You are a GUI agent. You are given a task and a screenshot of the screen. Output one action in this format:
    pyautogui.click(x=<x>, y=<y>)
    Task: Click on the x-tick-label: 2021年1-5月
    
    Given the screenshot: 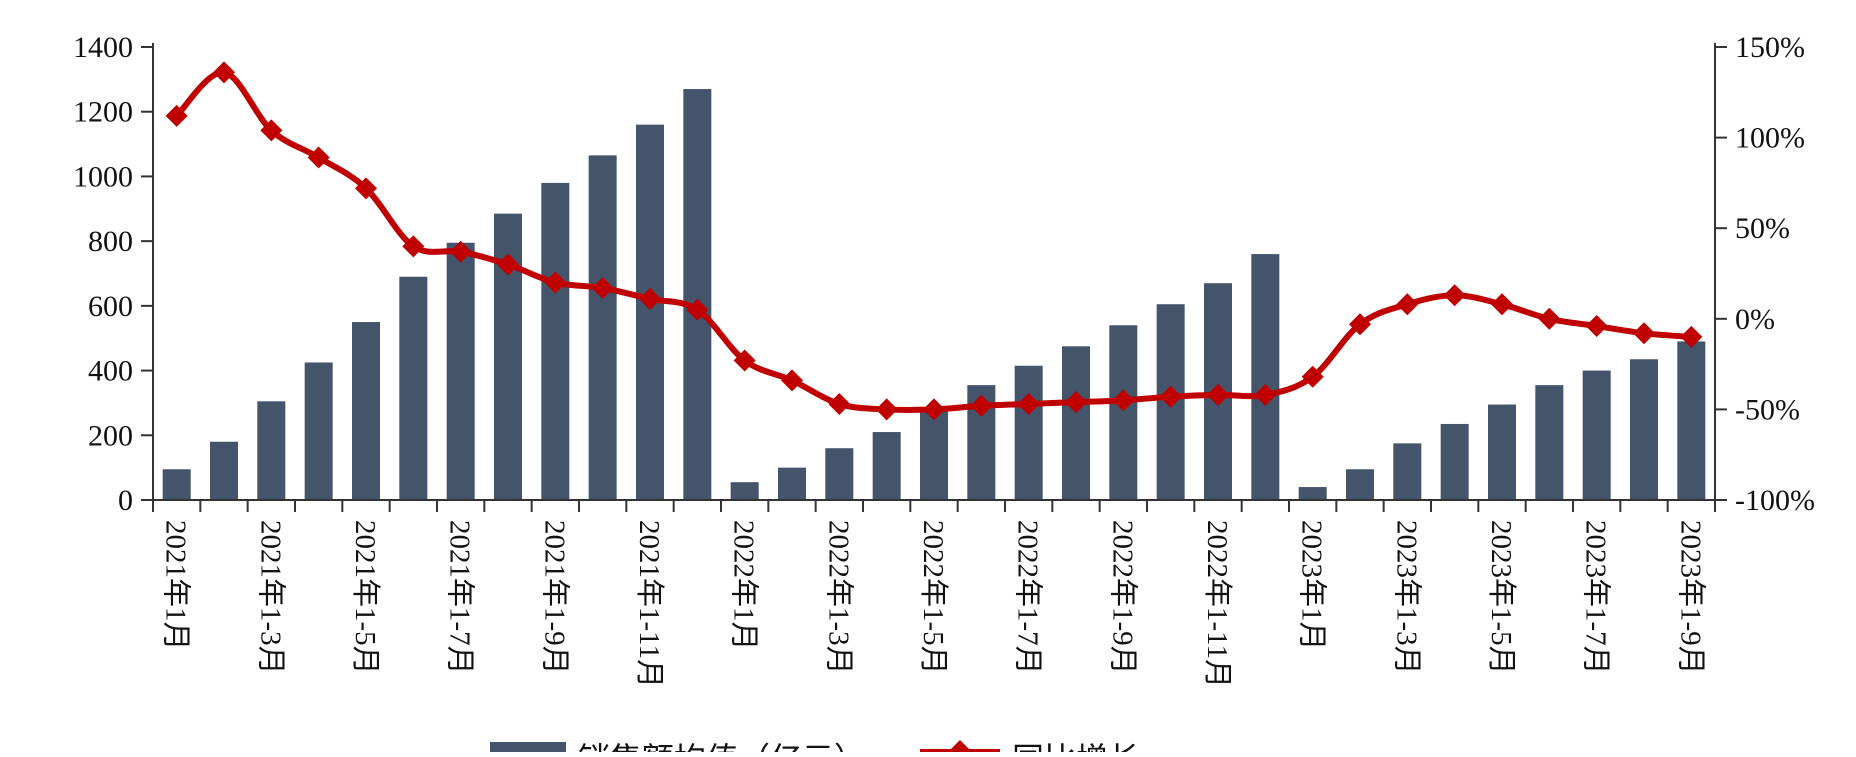 What is the action you would take?
    pyautogui.click(x=365, y=597)
    